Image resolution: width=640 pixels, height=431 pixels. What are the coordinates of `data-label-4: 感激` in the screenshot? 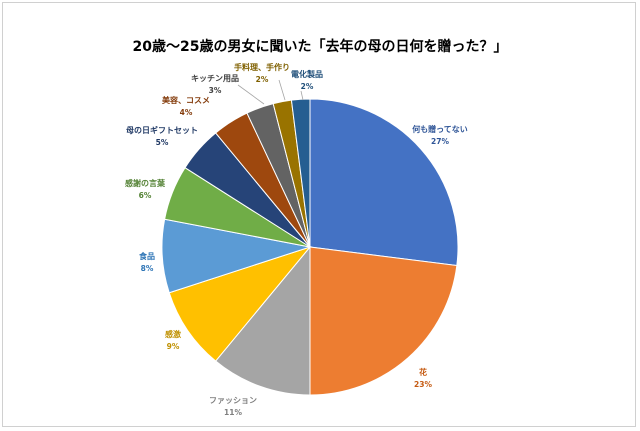 It's located at (173, 334).